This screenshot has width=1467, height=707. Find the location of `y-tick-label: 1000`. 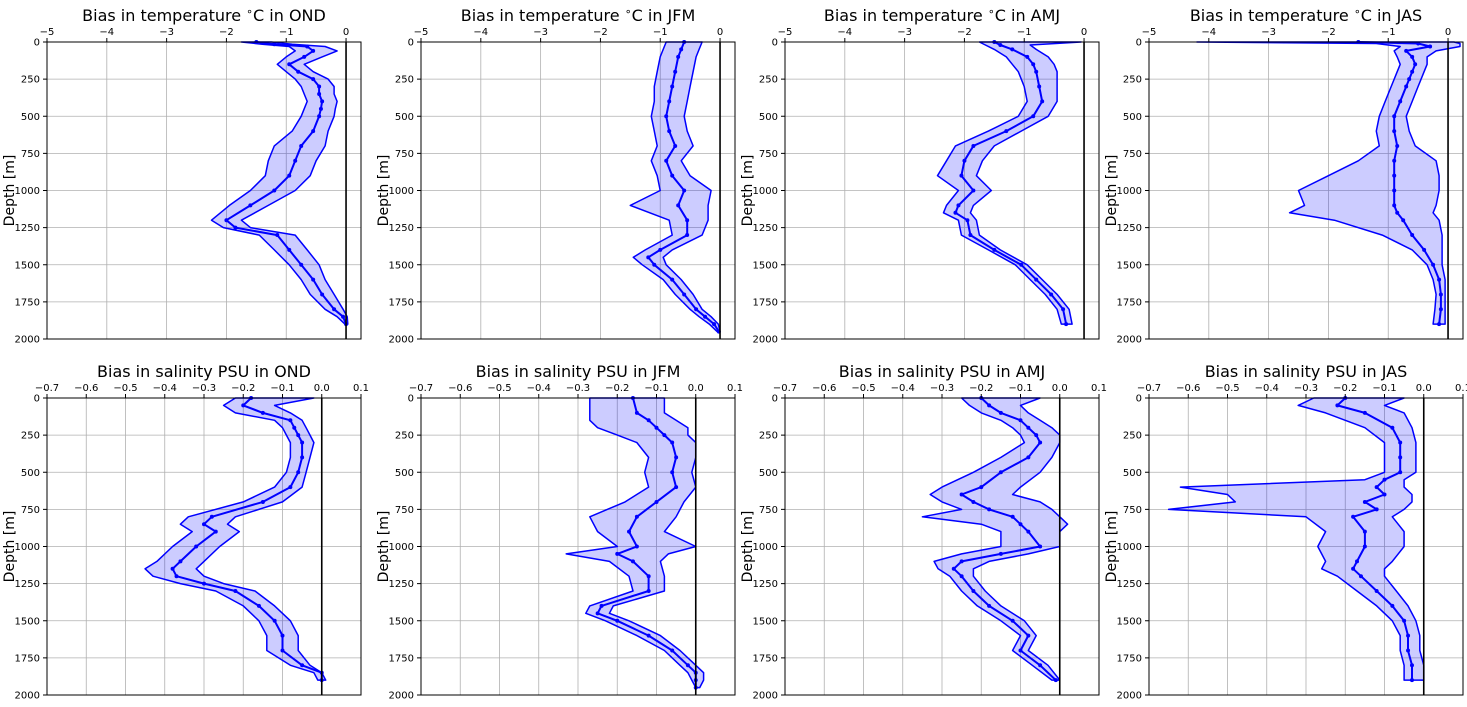

y-tick-label: 1000 is located at coordinates (27, 191).